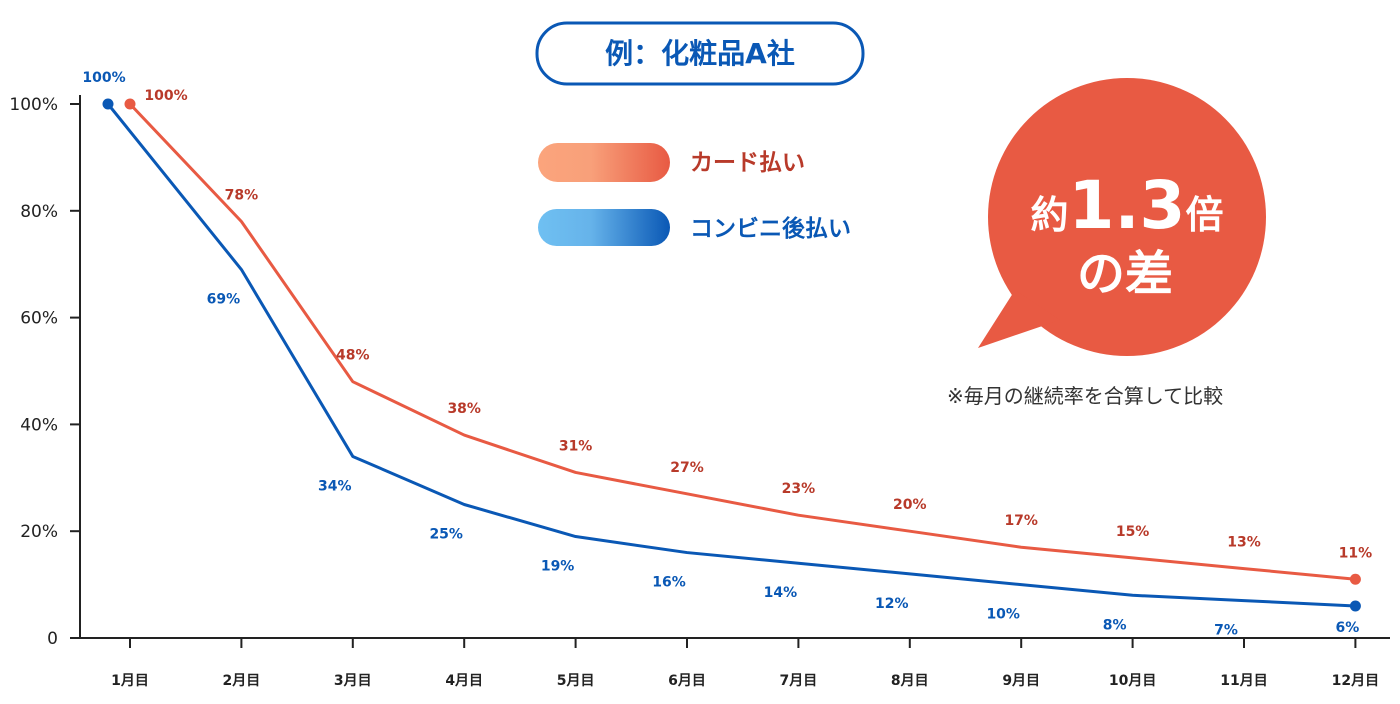 This screenshot has width=1400, height=704. What do you see at coordinates (770, 228) in the screenshot?
I see `legend-label-konbini: コンビニ後払い` at bounding box center [770, 228].